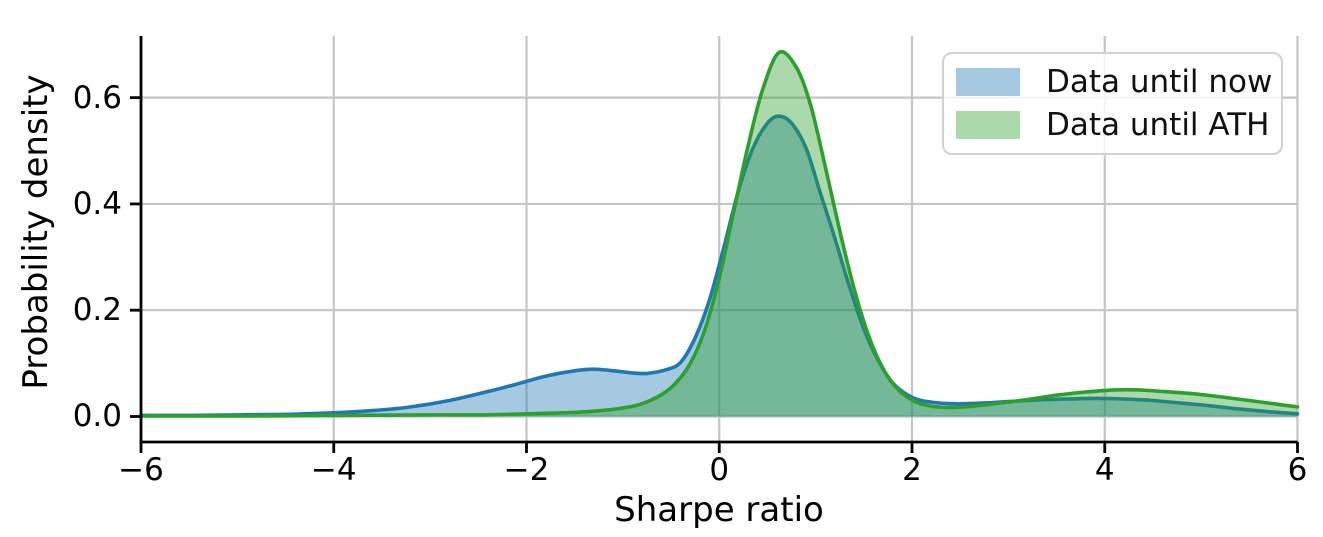 The height and width of the screenshot is (537, 1323). I want to click on legend-item-data-until-now: Data until now, so click(1114, 82).